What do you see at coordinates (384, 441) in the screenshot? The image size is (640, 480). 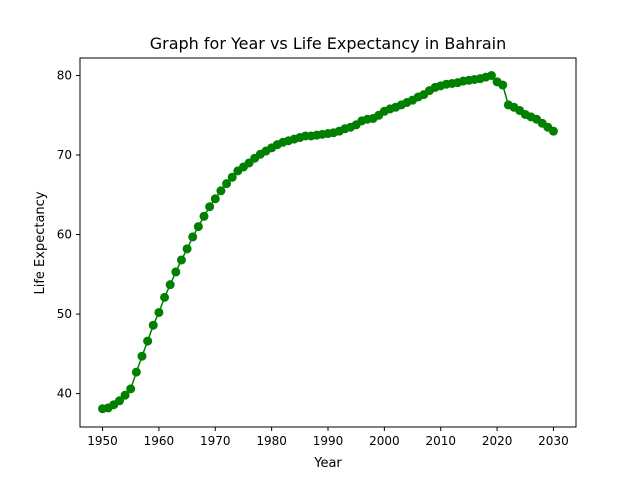 I see `x-tick-label: 2000` at bounding box center [384, 441].